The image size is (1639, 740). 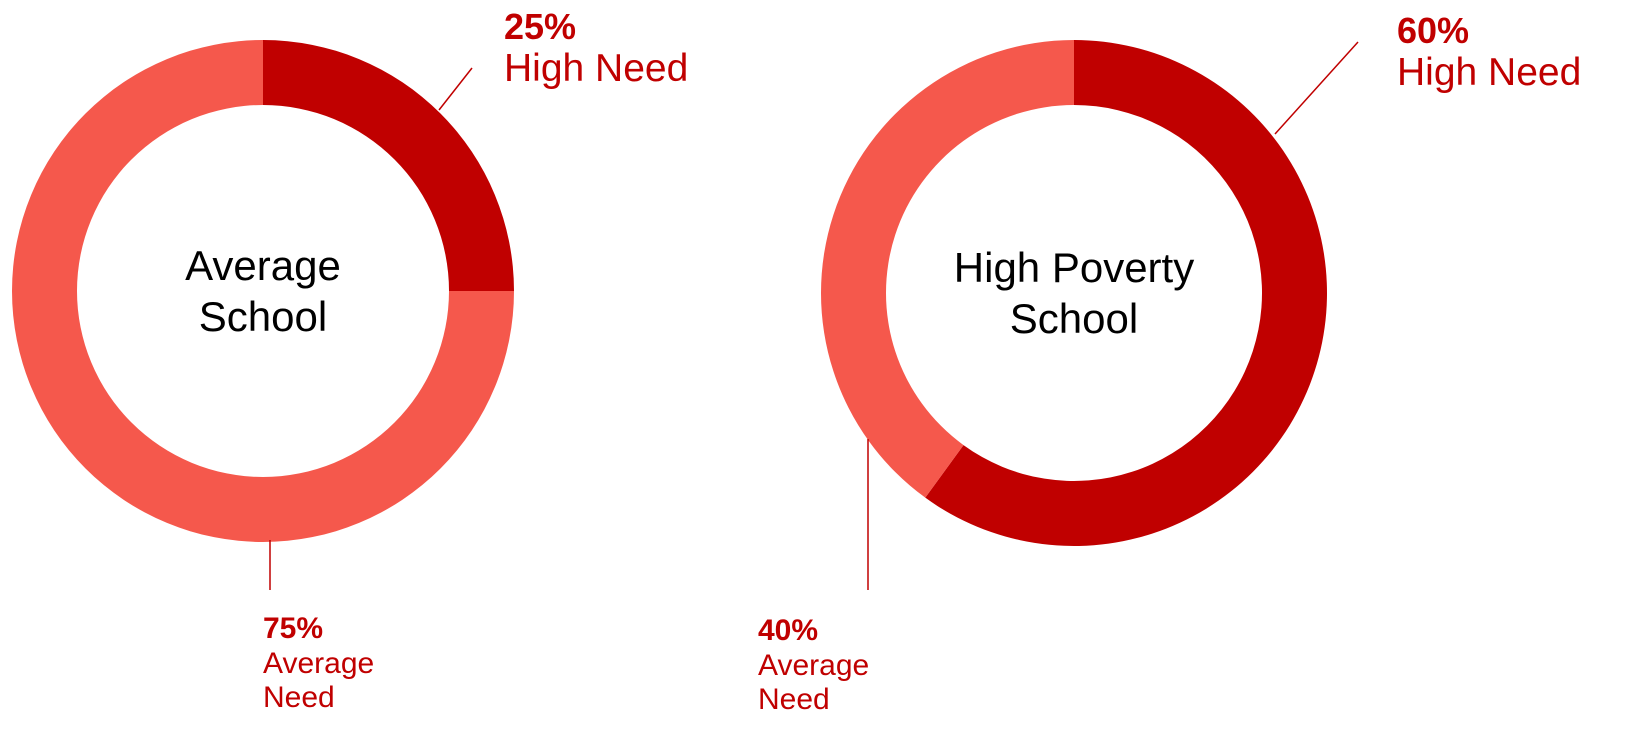 I want to click on center-label: High Poverty School, so click(x=1074, y=292).